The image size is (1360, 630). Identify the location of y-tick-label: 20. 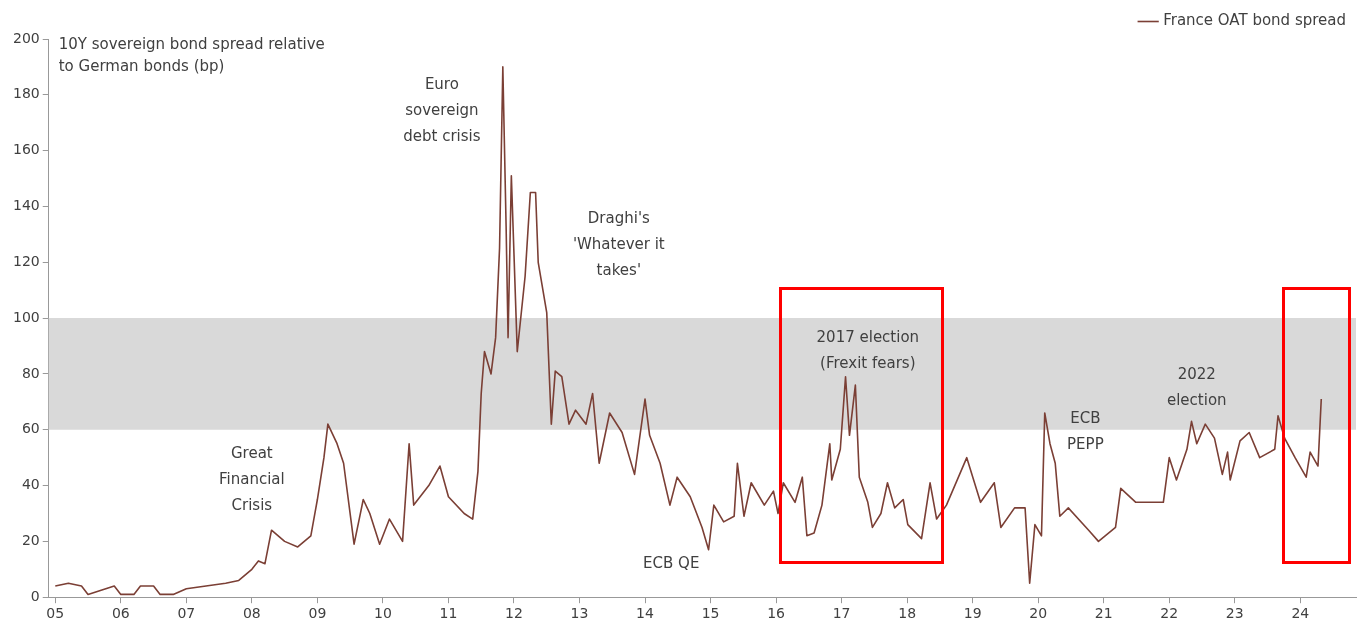
(30, 540).